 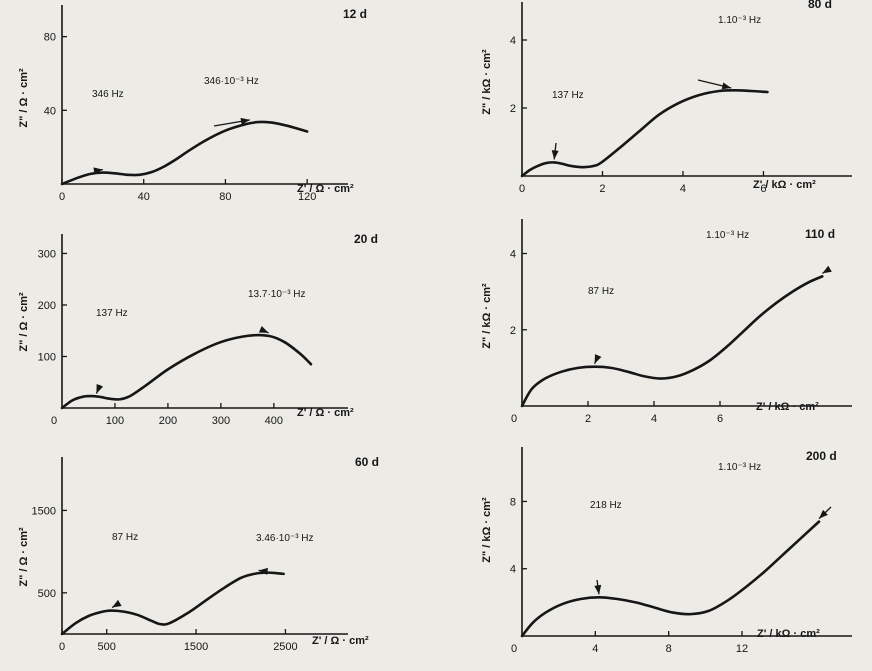 I want to click on panel-label: 12 d, so click(x=355, y=14).